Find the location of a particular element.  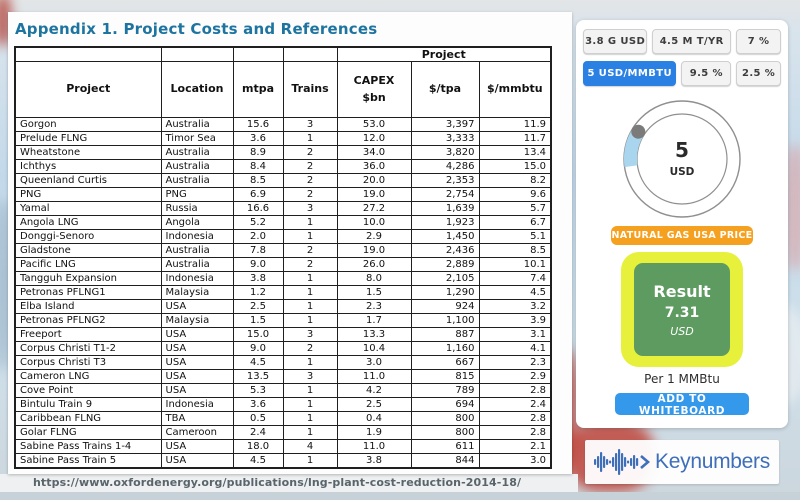

table-cell: 18.0 is located at coordinates (258, 446).